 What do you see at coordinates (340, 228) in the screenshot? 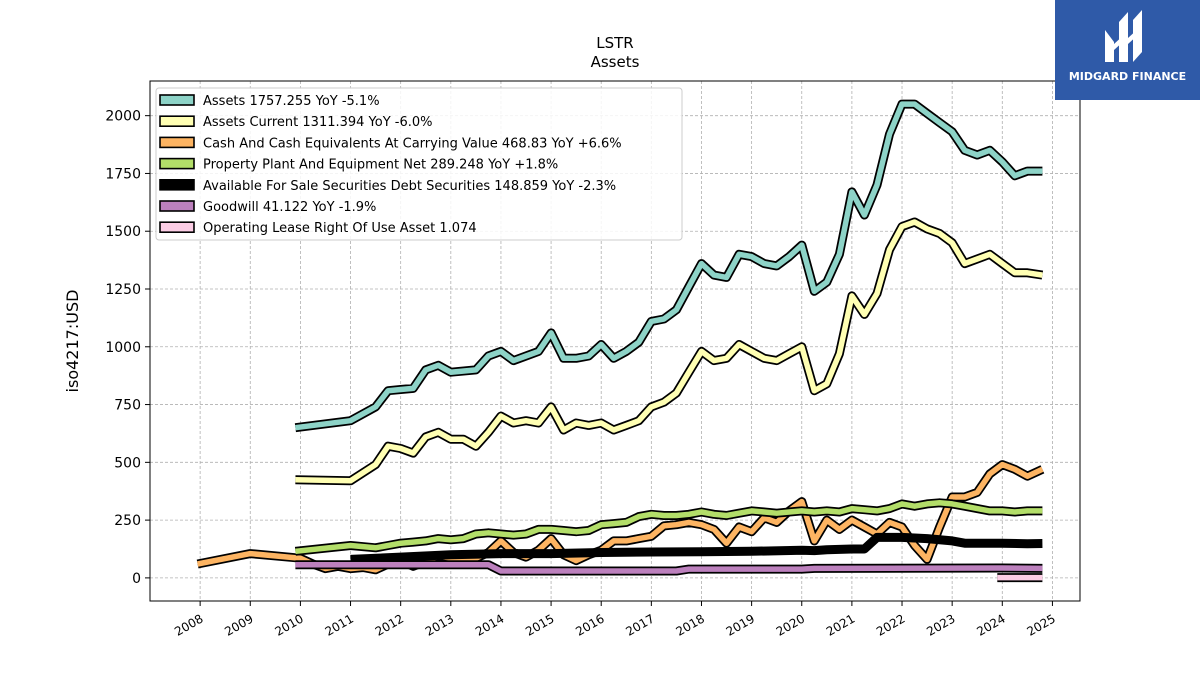
I see `legend-label-6: Operating Lease Right Of Use Asset 1.074` at bounding box center [340, 228].